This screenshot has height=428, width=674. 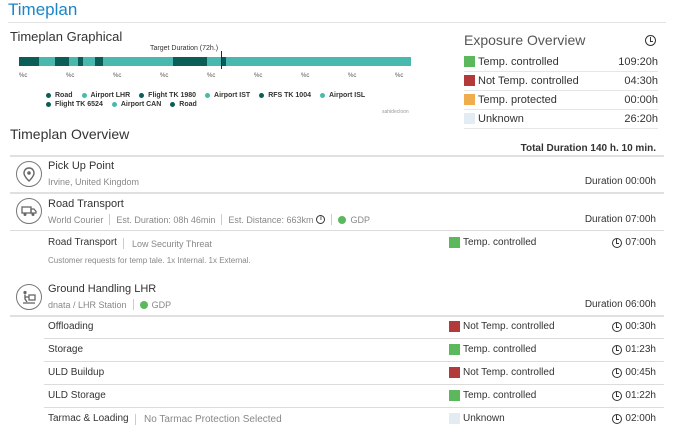 What do you see at coordinates (29, 297) in the screenshot?
I see `ground-handling-icon` at bounding box center [29, 297].